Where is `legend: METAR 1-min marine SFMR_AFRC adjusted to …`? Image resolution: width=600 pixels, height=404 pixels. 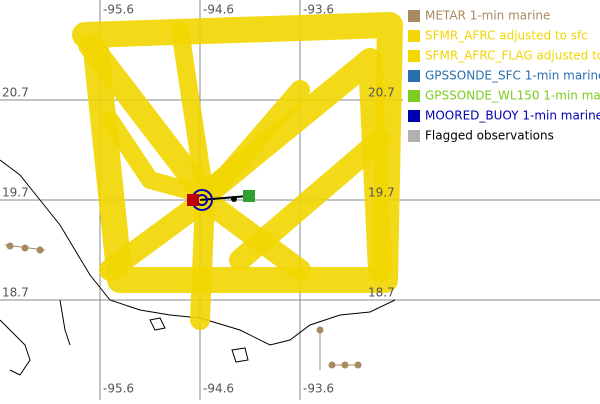 legend: METAR 1-min marine SFMR_AFRC adjusted to … is located at coordinates (501, 75).